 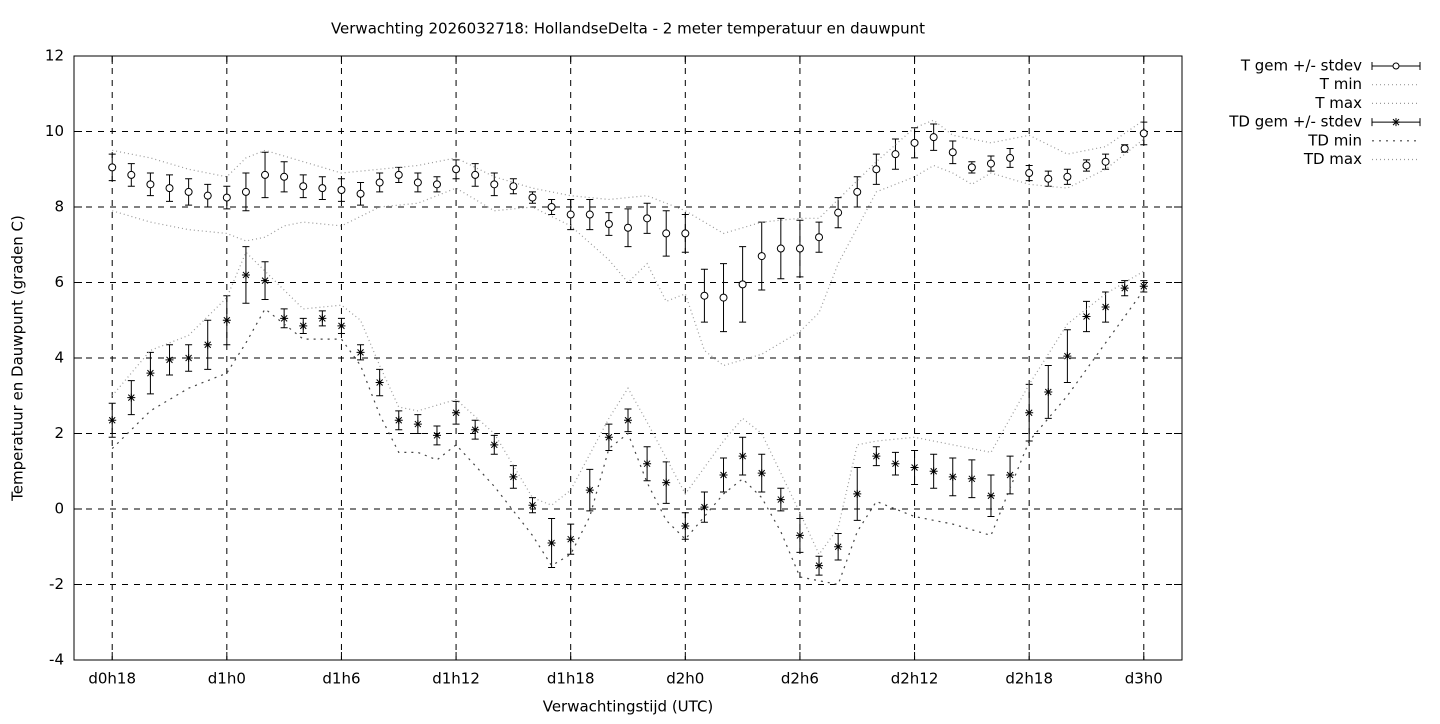 I want to click on legend-label: T gem +/- stdev, so click(x=1301, y=66).